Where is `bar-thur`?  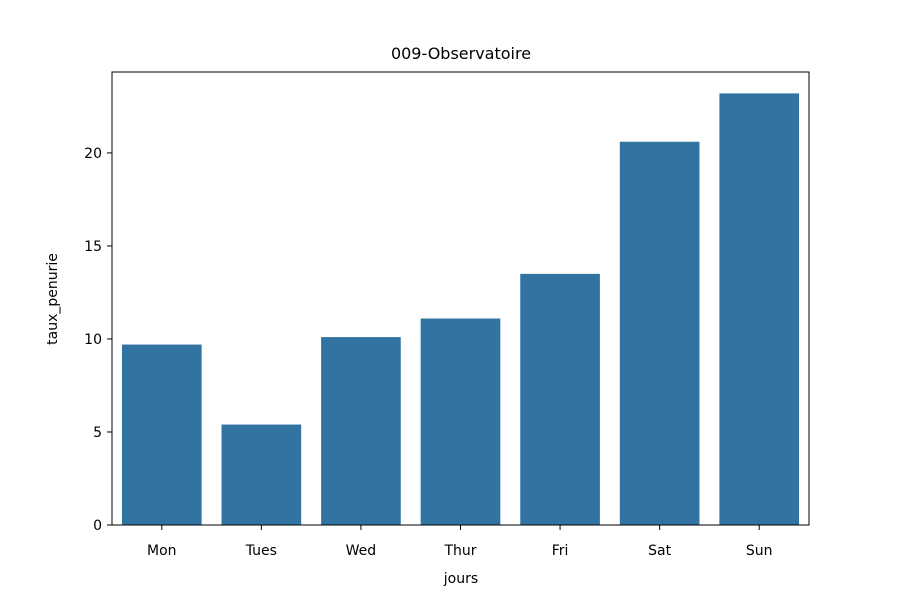 bar-thur is located at coordinates (460, 421).